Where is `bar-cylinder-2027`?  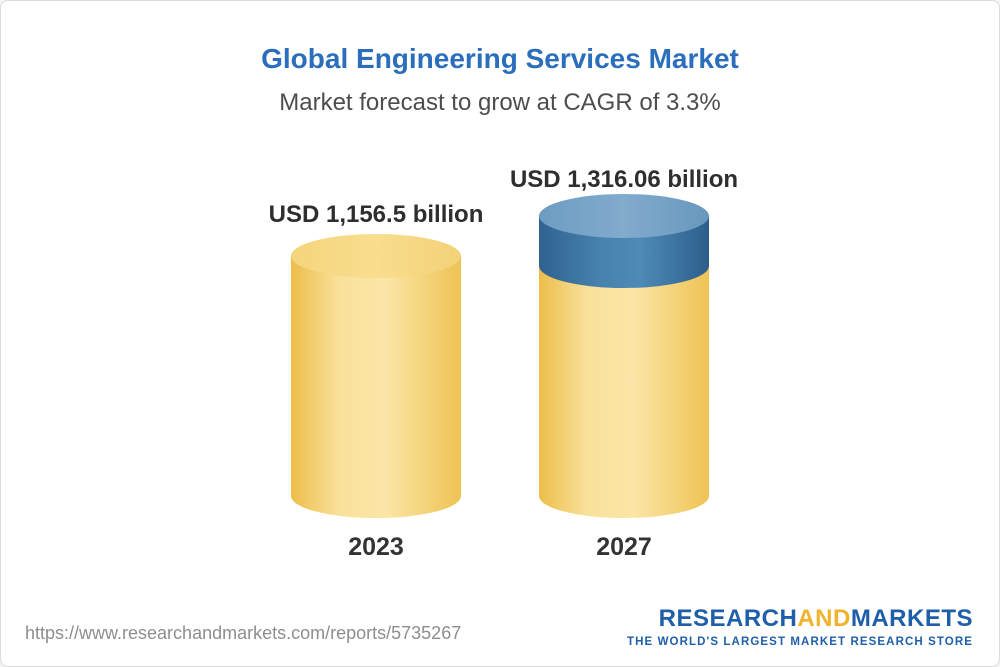 bar-cylinder-2027 is located at coordinates (624, 356).